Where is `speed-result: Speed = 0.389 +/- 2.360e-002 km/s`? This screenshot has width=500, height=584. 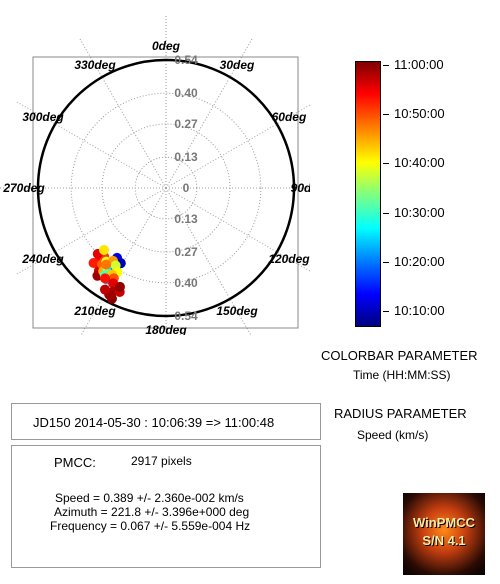 speed-result: Speed = 0.389 +/- 2.360e-002 km/s is located at coordinates (149, 498).